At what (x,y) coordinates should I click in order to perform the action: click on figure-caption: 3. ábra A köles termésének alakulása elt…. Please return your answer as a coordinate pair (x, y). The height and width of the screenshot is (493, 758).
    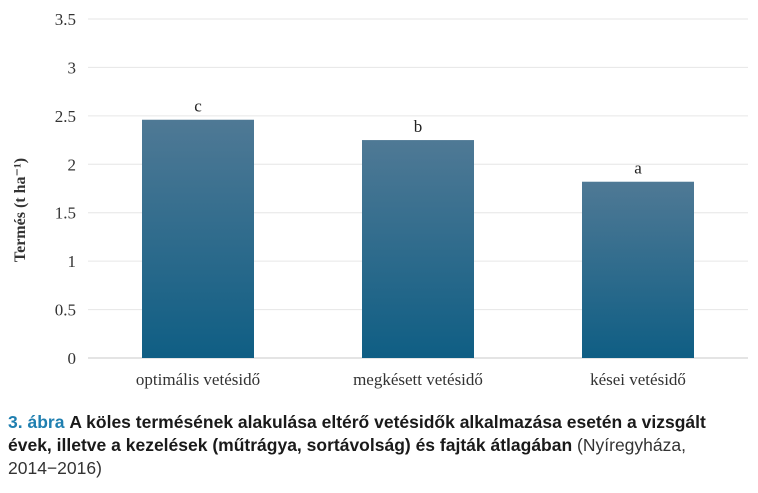
    Looking at the image, I should click on (378, 445).